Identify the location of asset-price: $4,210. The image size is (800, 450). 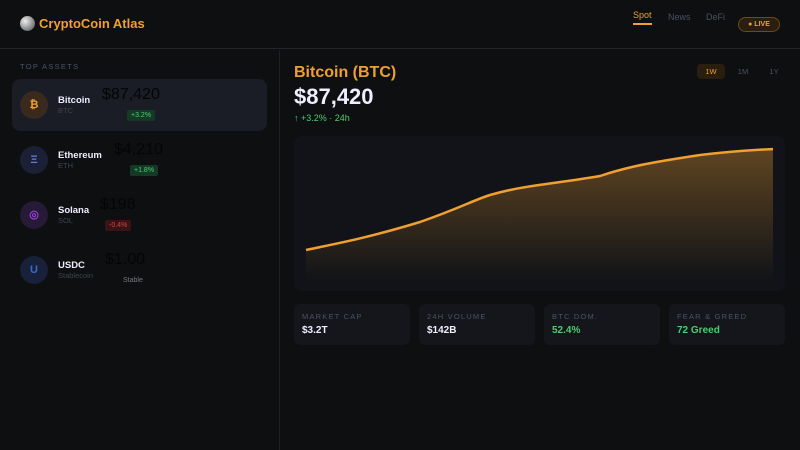
(138, 149).